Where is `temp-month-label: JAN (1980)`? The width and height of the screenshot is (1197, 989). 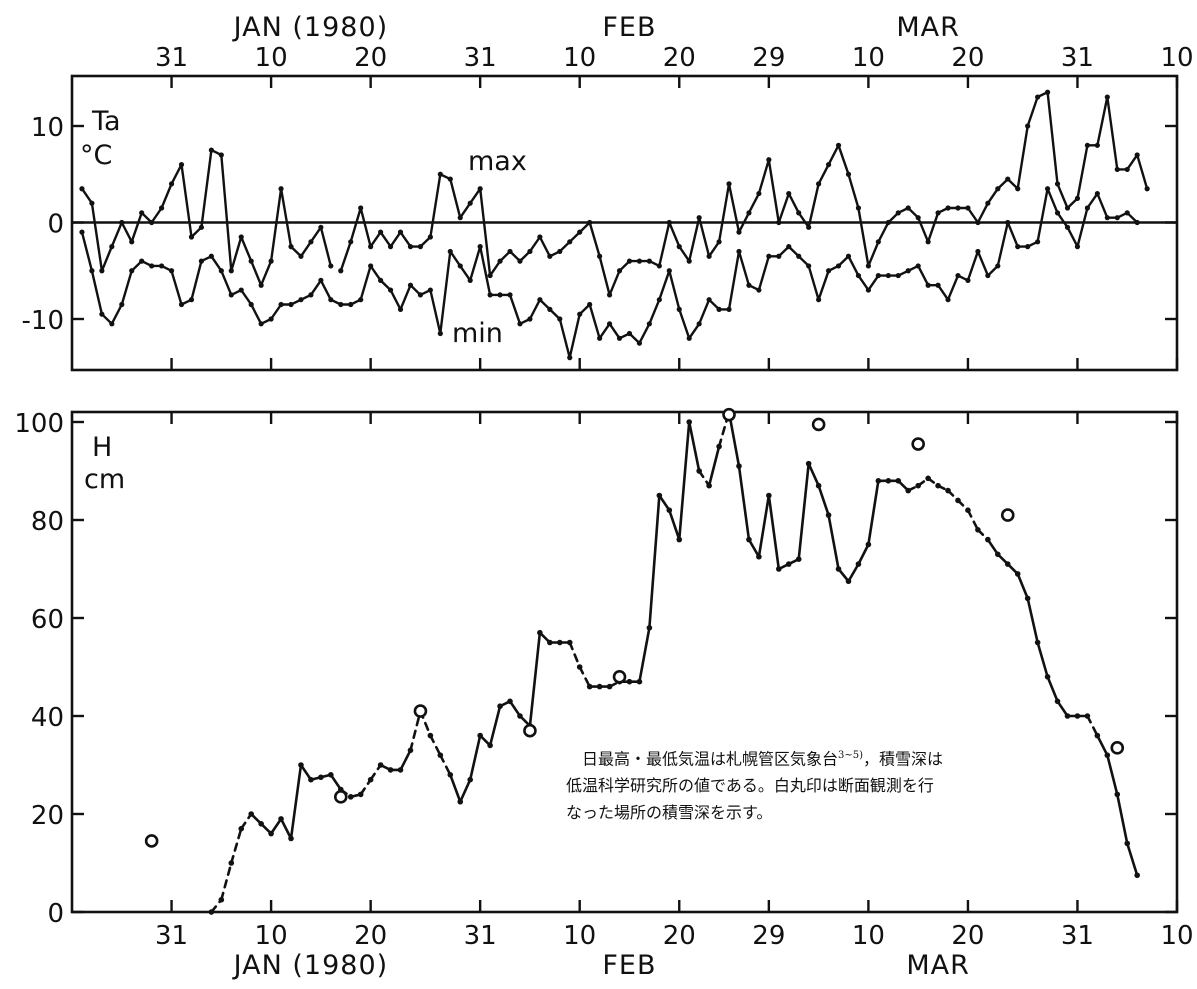 temp-month-label: JAN (1980) is located at coordinates (310, 27).